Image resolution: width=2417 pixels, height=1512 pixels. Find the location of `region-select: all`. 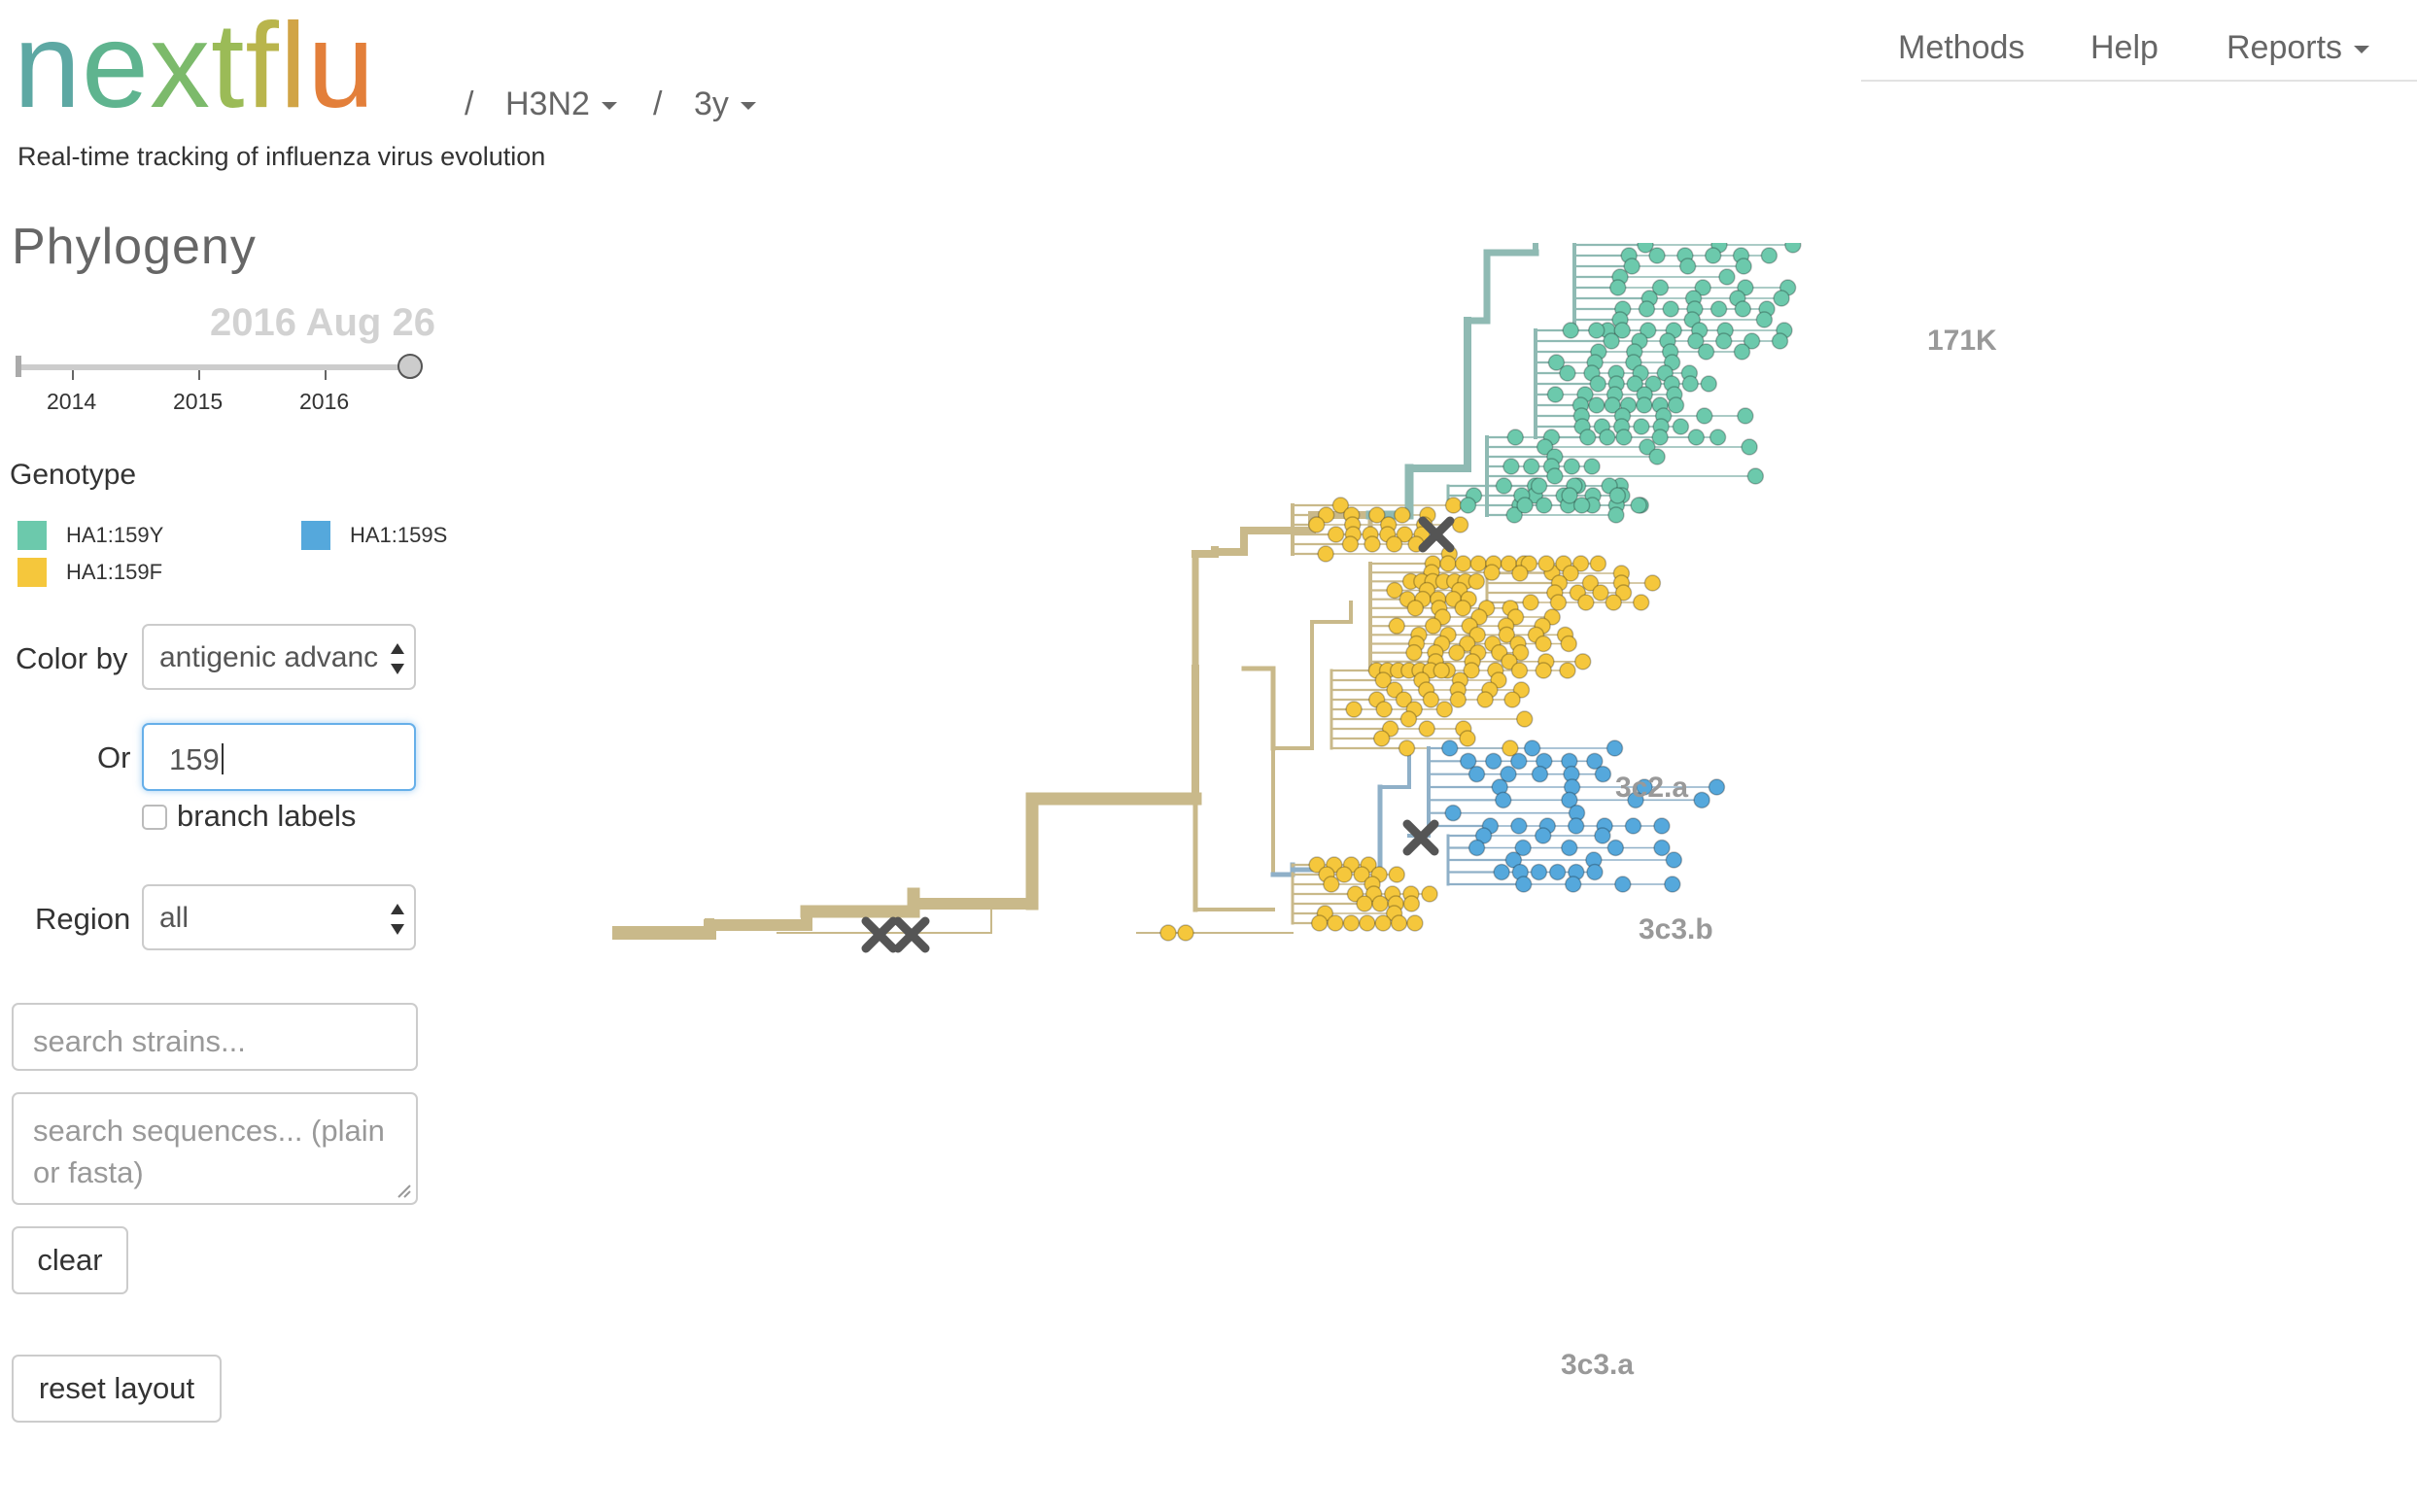

region-select: all is located at coordinates (279, 917).